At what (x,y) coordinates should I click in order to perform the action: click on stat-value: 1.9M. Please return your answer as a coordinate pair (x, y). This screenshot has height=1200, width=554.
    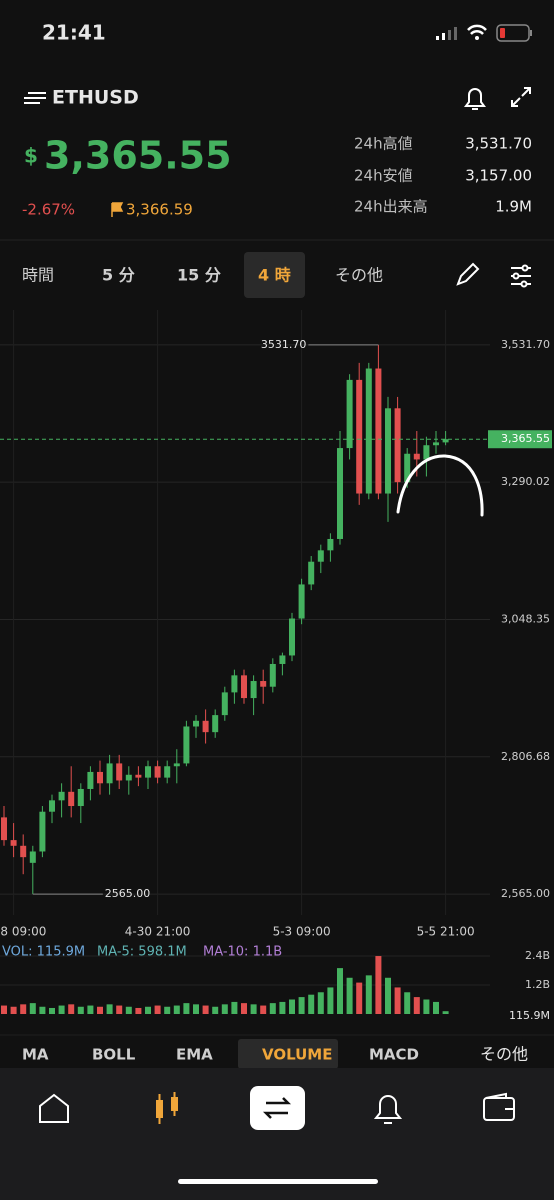
    Looking at the image, I should click on (513, 207).